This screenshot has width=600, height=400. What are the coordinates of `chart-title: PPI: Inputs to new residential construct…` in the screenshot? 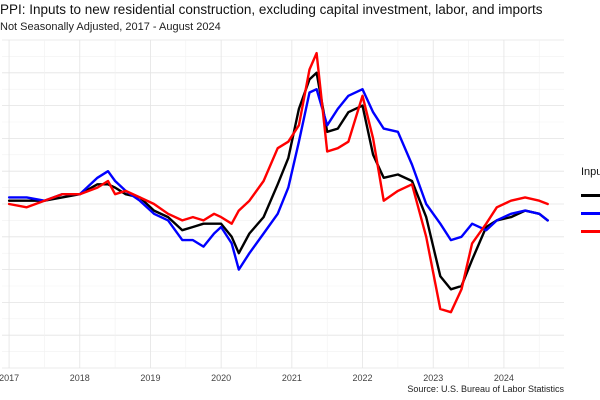 It's located at (271, 9).